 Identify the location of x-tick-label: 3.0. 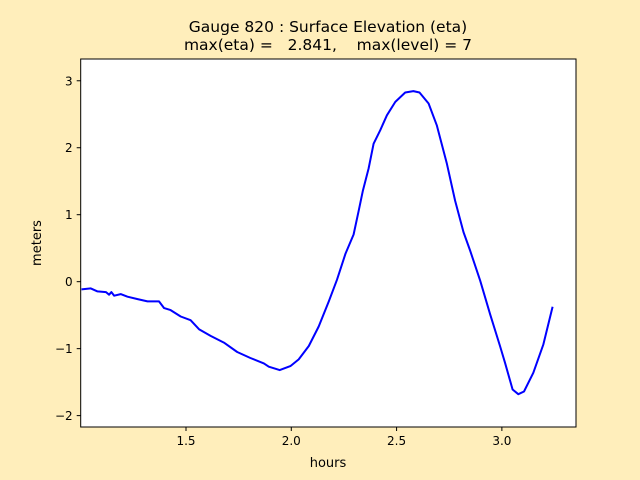
(501, 441).